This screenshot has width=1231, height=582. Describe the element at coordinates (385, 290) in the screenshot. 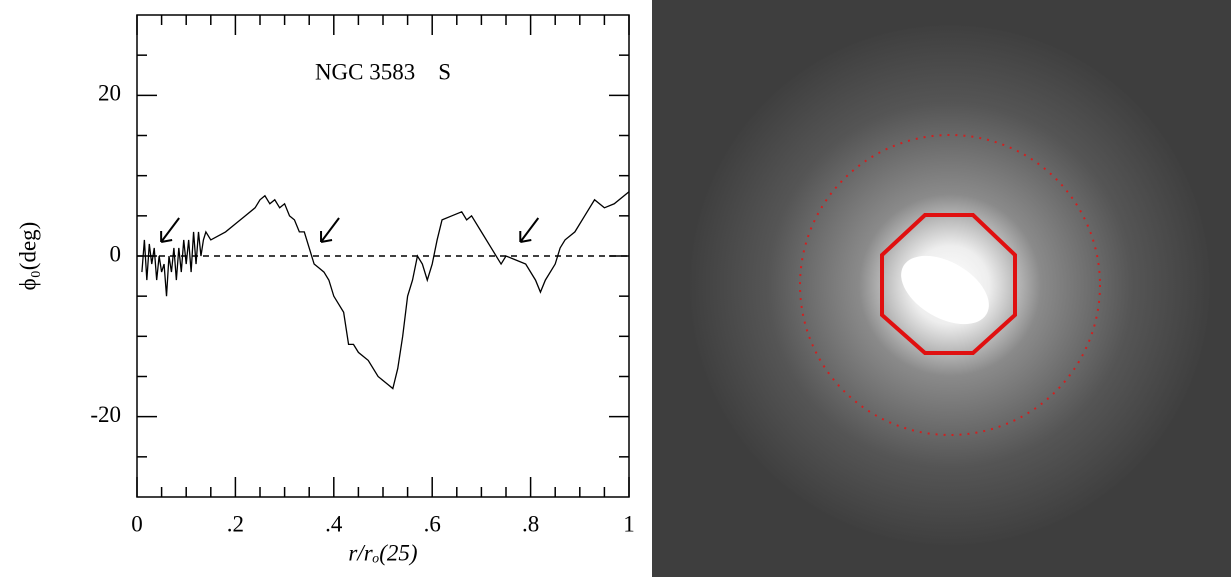

I see `data-line` at that location.